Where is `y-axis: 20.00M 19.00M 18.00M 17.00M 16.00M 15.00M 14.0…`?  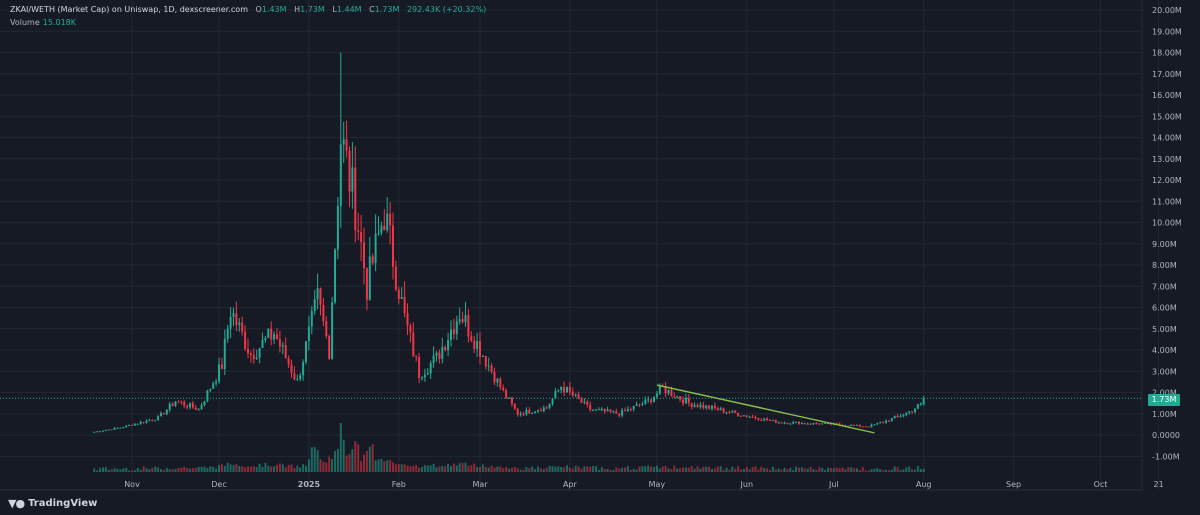
y-axis: 20.00M 19.00M 18.00M 17.00M 16.00M 15.00M 14.0… is located at coordinates (1167, 233).